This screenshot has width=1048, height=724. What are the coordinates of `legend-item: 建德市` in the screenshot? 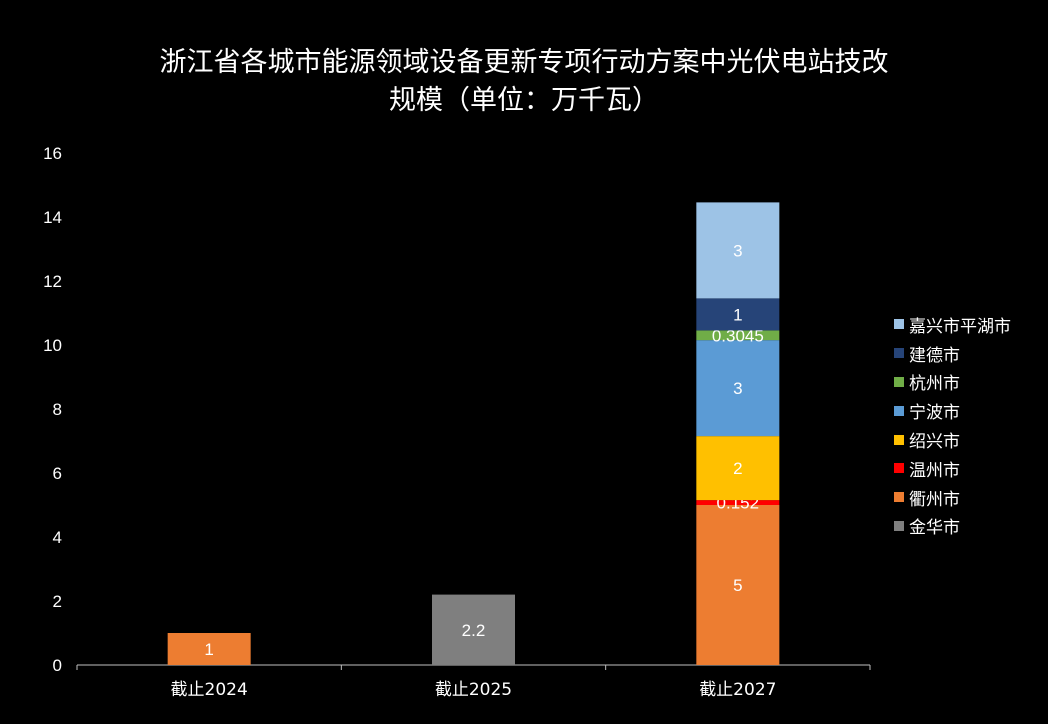 It's located at (952, 353).